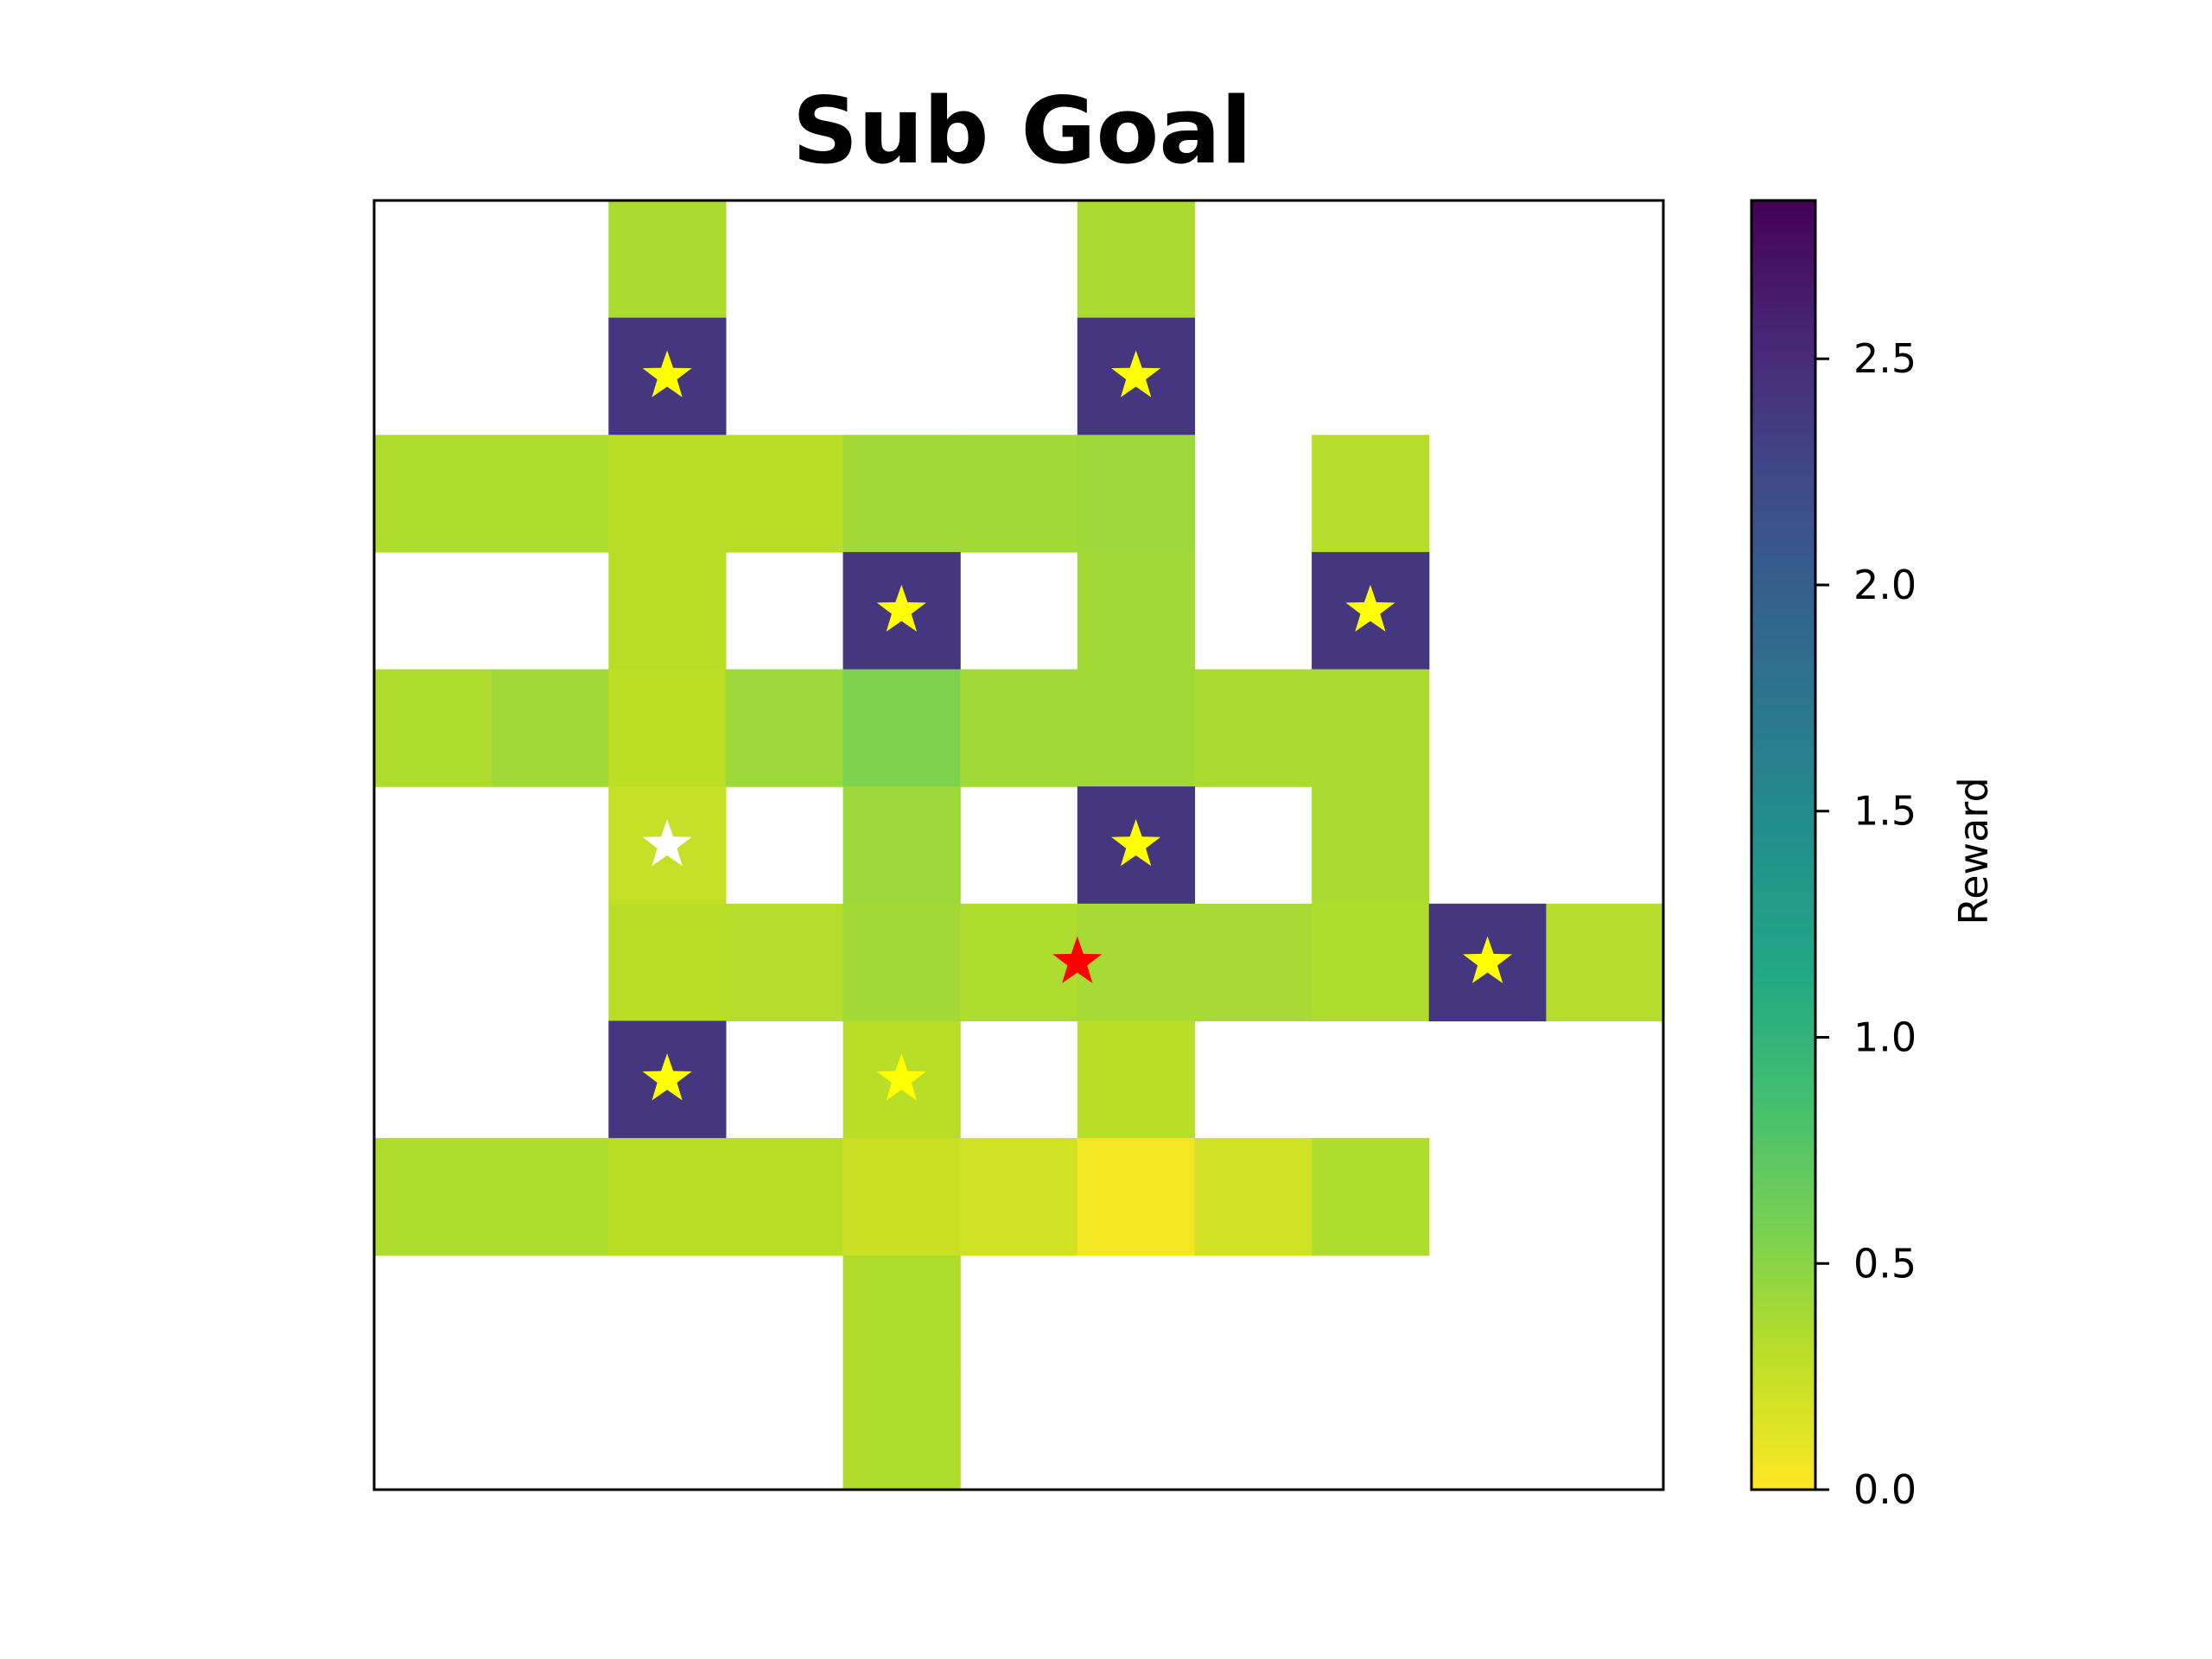 The height and width of the screenshot is (1659, 2212). Describe the element at coordinates (1973, 851) in the screenshot. I see `colorbar-label: Reward` at that location.